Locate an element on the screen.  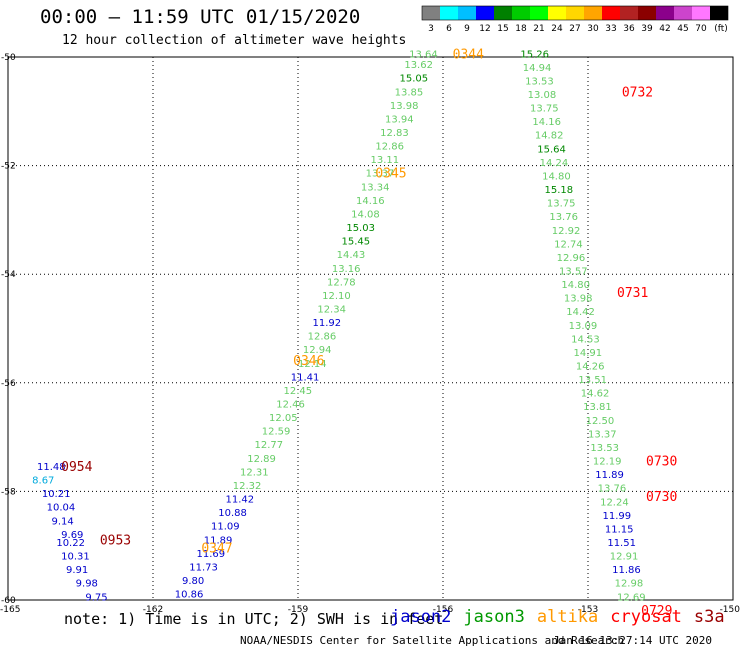
wave-height-value: 12.24 is located at coordinates (614, 502).